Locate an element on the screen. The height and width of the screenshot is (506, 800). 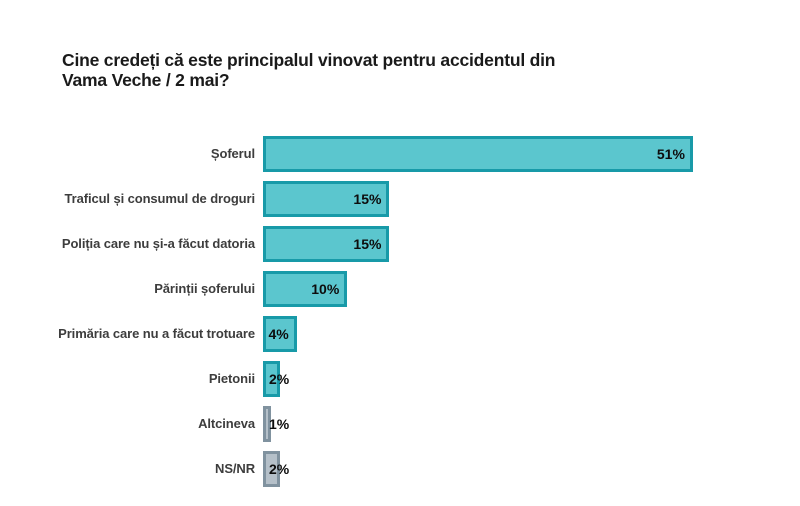
category-label: Șoferul is located at coordinates (232, 153).